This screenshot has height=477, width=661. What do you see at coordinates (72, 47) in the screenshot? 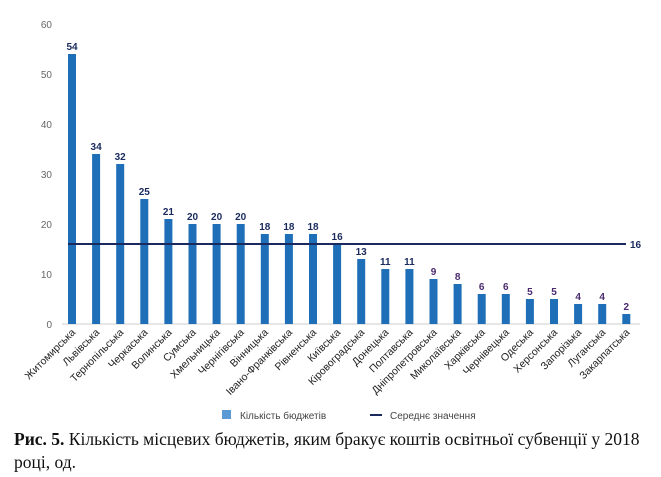
I see `data-label: 54` at bounding box center [72, 47].